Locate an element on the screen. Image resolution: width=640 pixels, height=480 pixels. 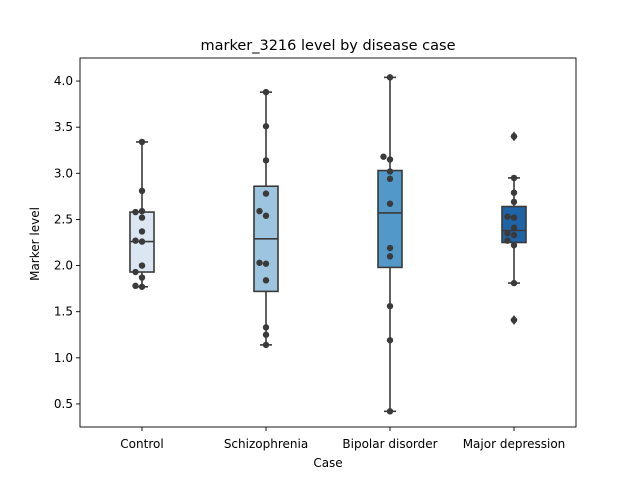
points-control is located at coordinates (139, 214).